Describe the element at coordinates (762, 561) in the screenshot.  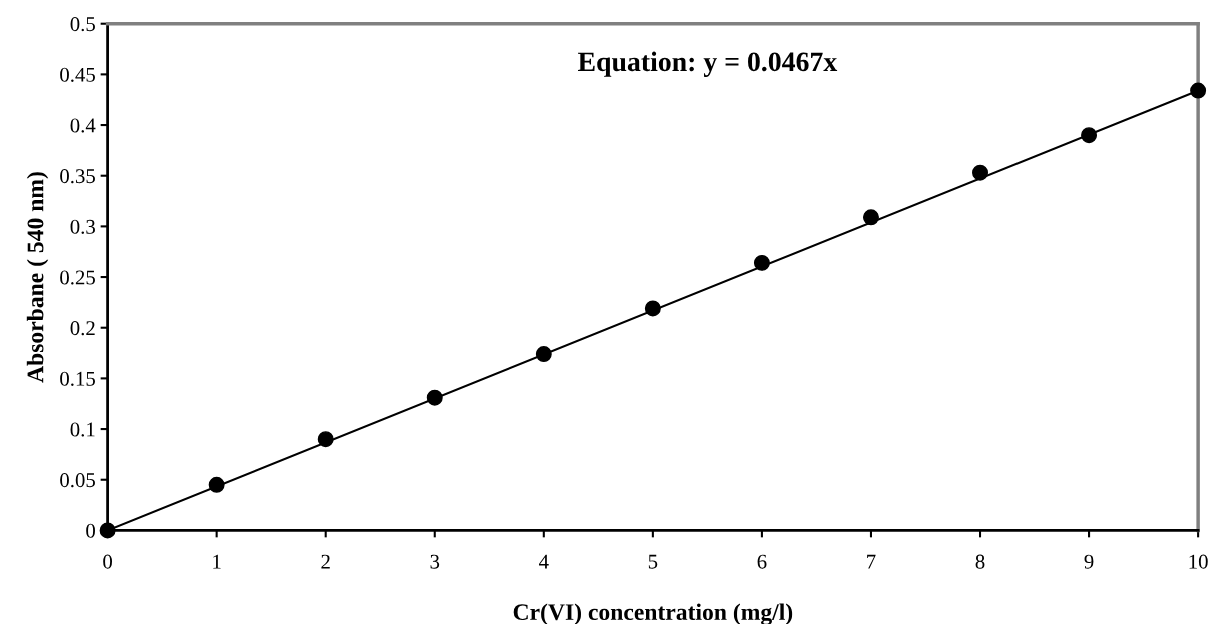
I see `x-tick-label: 6` at that location.